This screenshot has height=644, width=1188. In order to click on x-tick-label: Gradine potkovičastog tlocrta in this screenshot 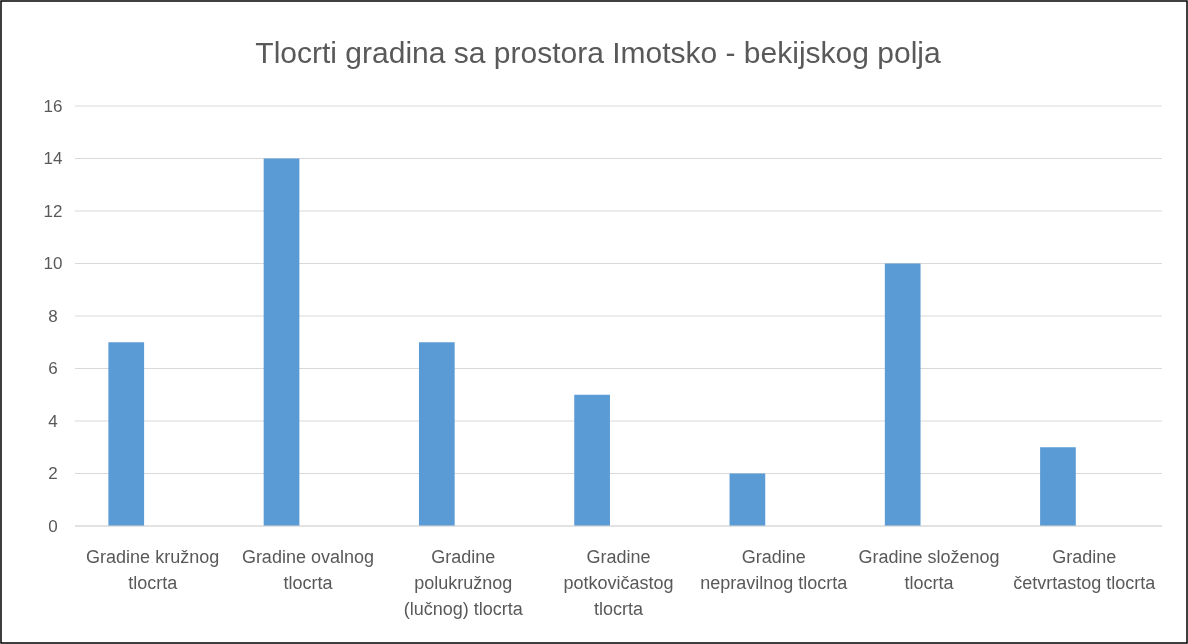, I will do `click(618, 583)`.